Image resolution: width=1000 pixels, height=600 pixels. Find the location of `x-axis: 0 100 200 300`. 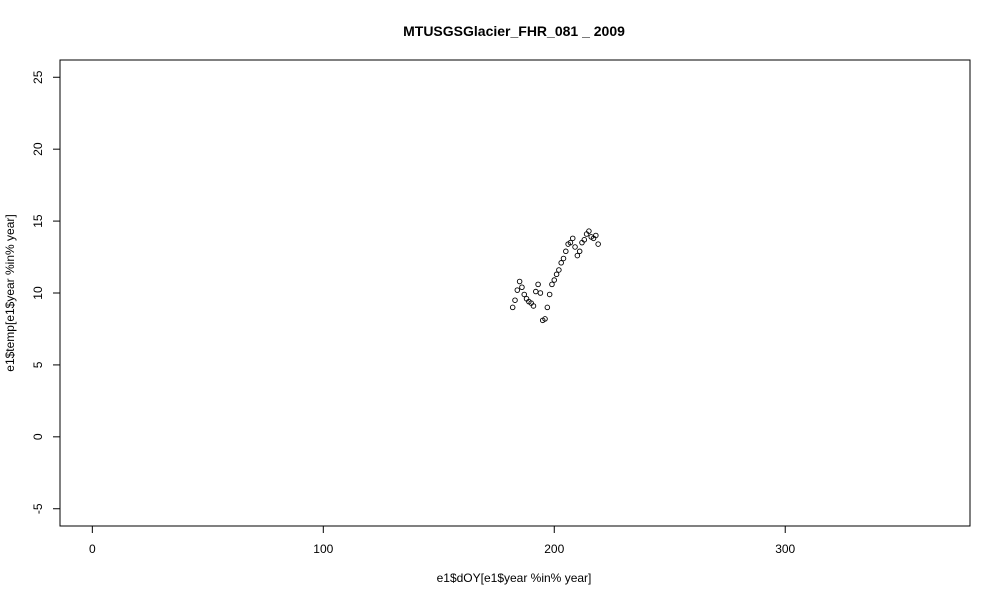

x-axis: 0 100 200 300 is located at coordinates (442, 540).